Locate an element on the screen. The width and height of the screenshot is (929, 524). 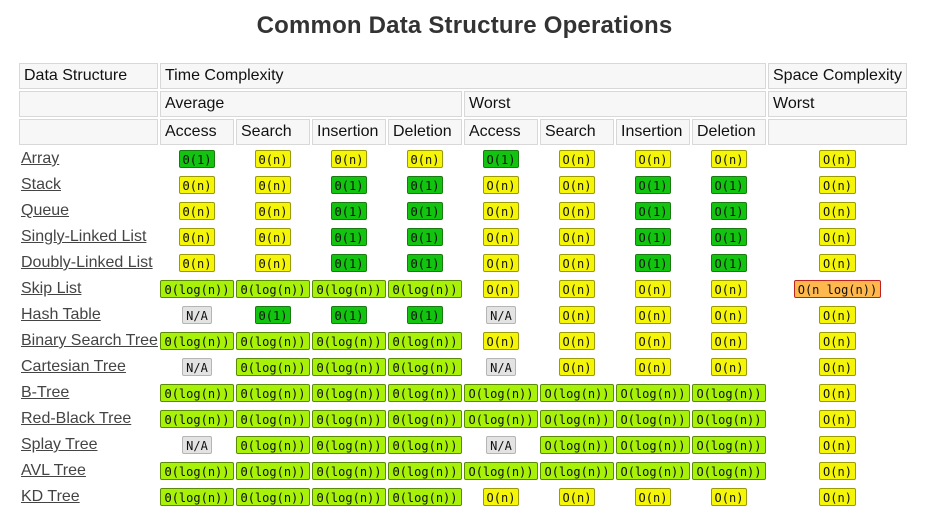
header-op-access: Access is located at coordinates (501, 132).